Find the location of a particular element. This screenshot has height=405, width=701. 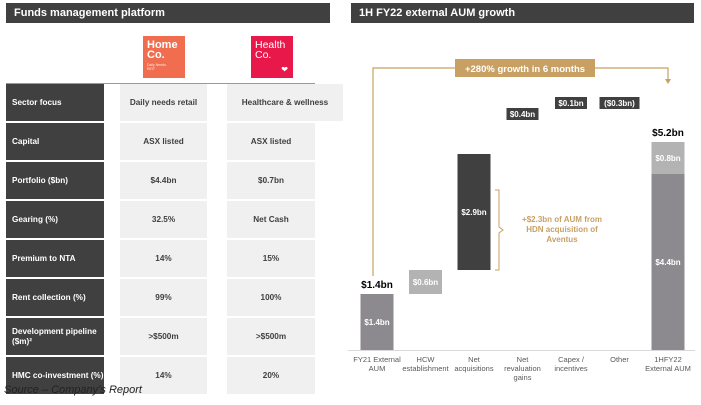

row-label: Gearing (%) is located at coordinates (55, 219).